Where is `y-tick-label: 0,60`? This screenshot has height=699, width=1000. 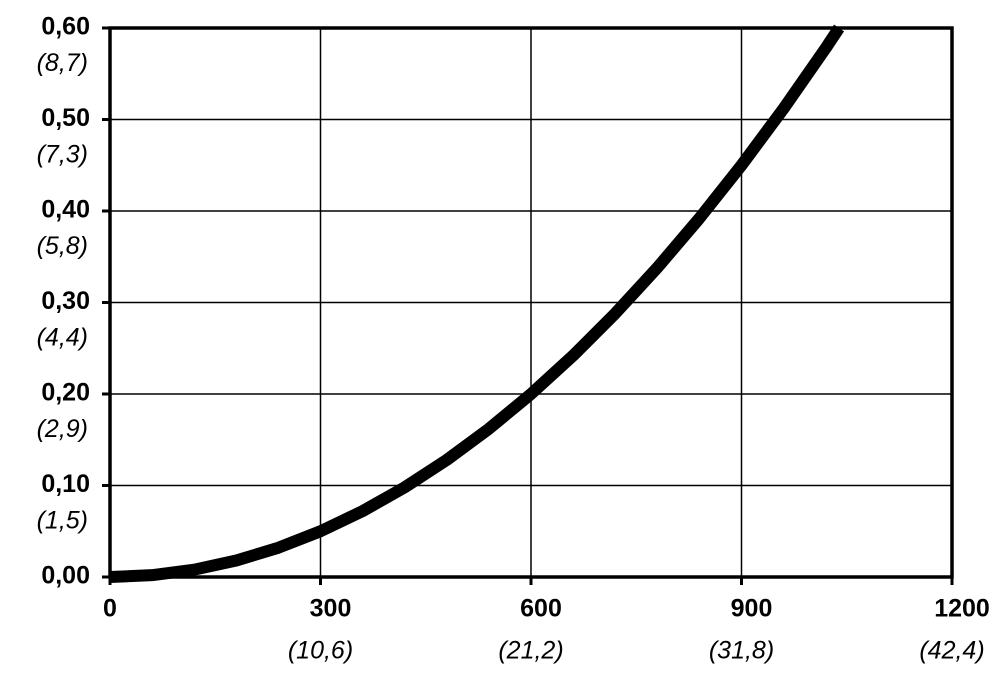
y-tick-label: 0,60 is located at coordinates (65, 27).